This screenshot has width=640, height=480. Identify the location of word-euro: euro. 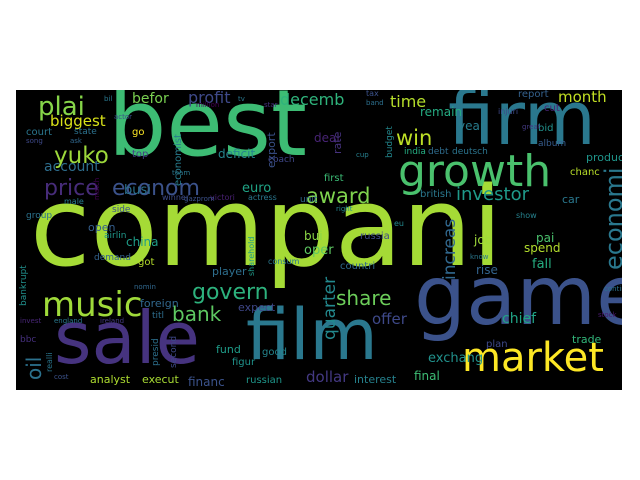
(257, 188).